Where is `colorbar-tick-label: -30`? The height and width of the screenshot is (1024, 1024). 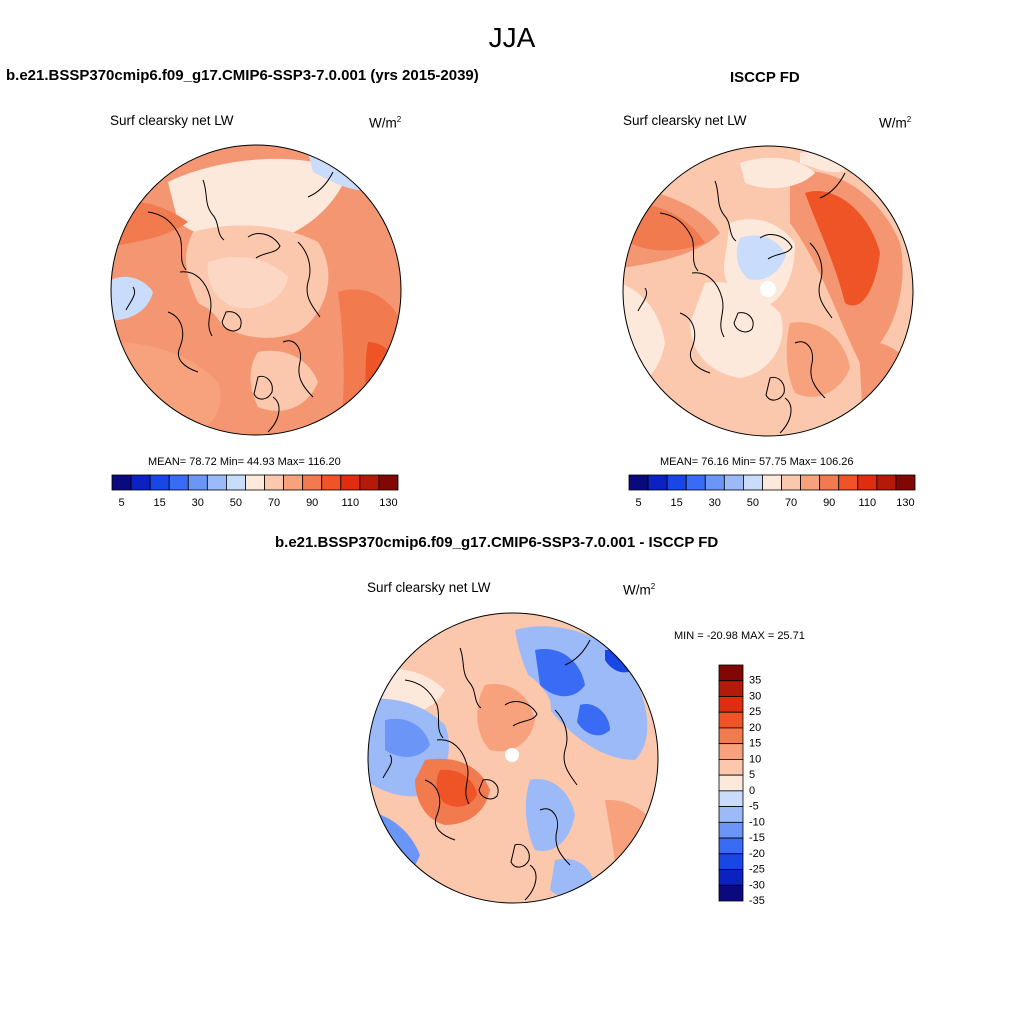 colorbar-tick-label: -30 is located at coordinates (757, 885).